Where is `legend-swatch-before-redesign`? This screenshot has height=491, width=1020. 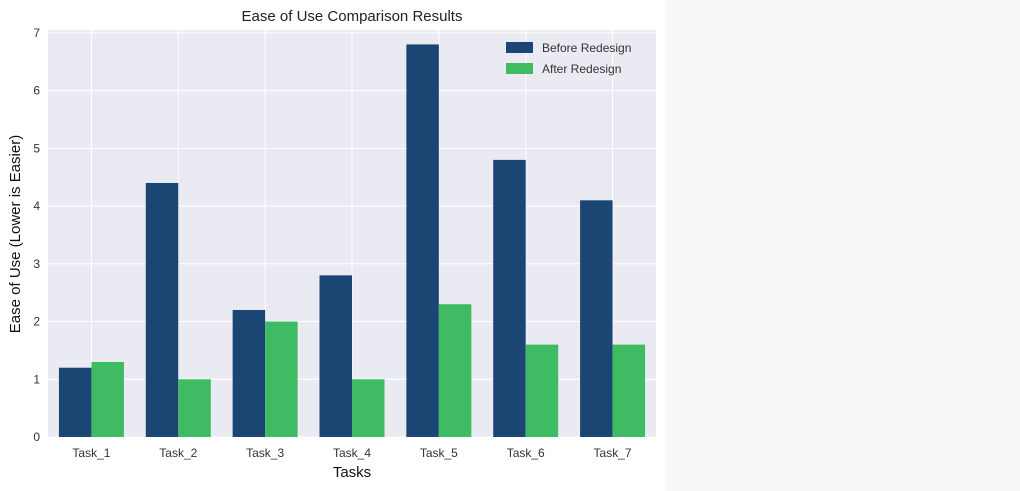
legend-swatch-before-redesign is located at coordinates (519, 47).